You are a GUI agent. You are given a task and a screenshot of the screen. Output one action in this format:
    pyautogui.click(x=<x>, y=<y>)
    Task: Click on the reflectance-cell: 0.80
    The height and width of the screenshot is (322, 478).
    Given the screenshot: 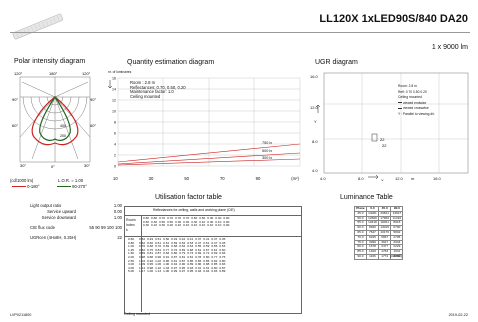 What is the action you would take?
    pyautogui.click(x=146, y=218)
    